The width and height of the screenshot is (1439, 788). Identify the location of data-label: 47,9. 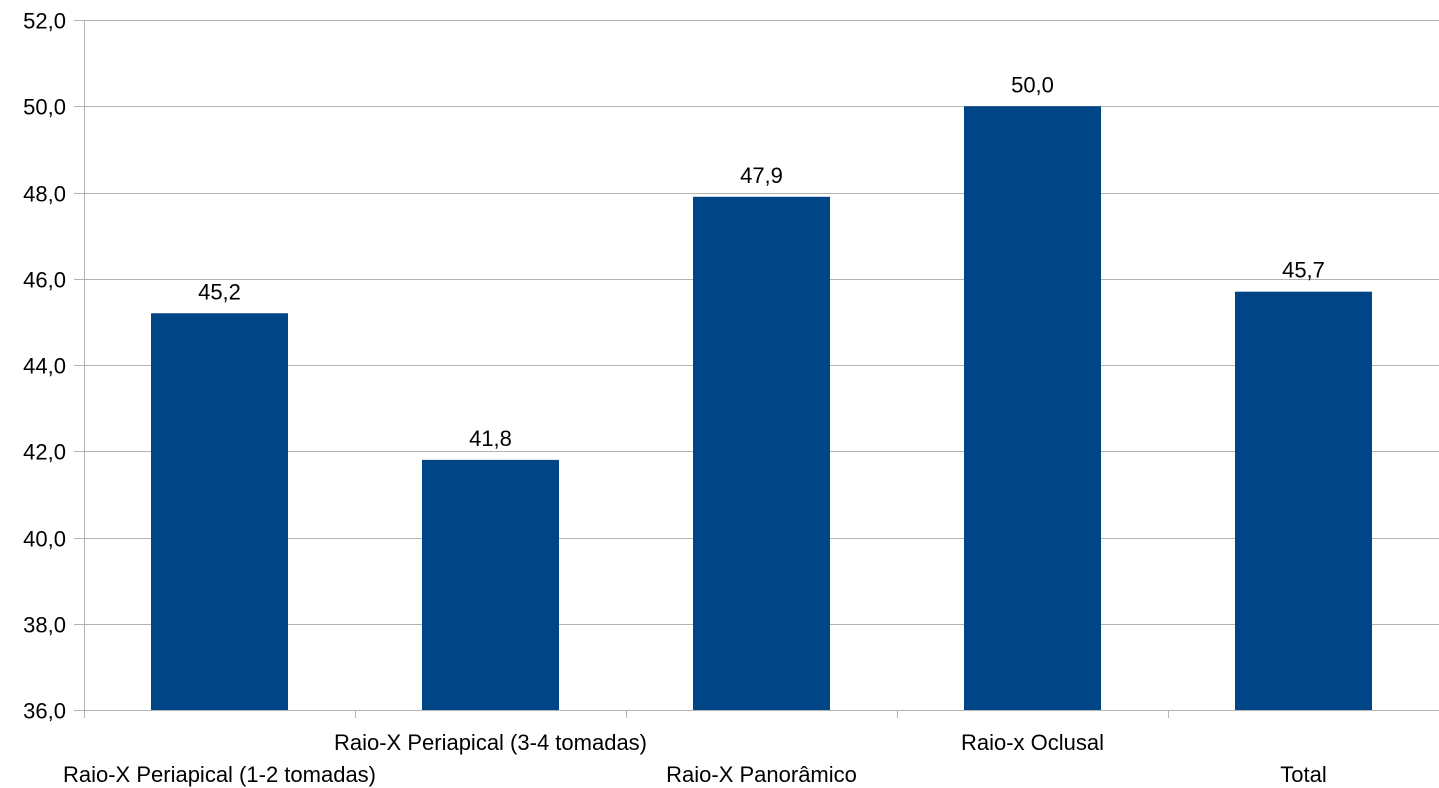
(761, 175).